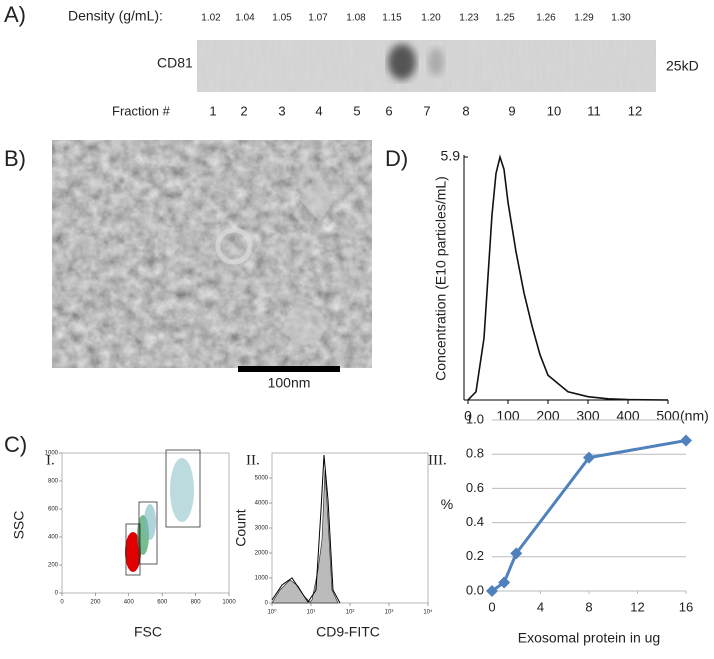  Describe the element at coordinates (635, 110) in the screenshot. I see `fraction-number: 12` at that location.